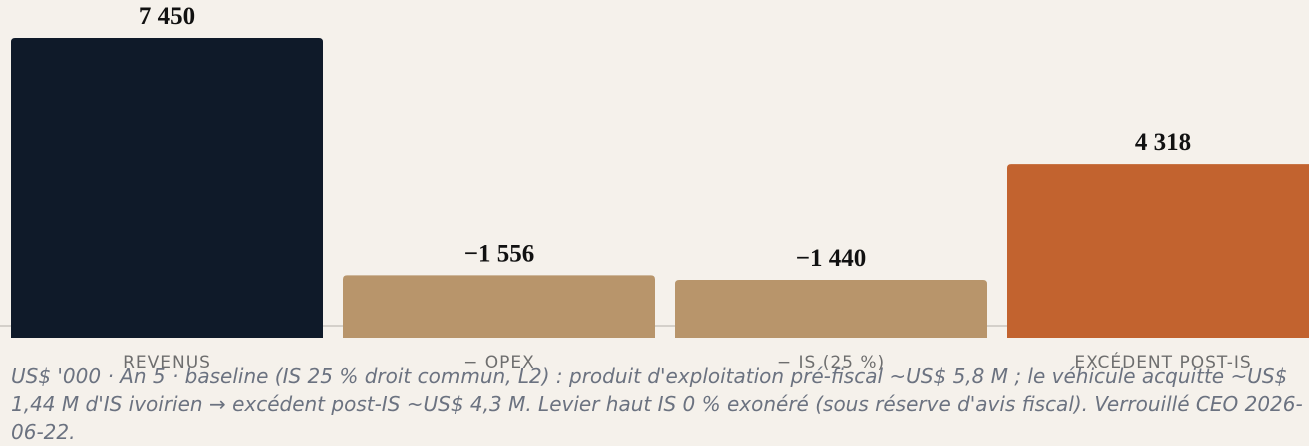 The height and width of the screenshot is (446, 1309). I want to click on category-label: − OPEX, so click(499, 363).